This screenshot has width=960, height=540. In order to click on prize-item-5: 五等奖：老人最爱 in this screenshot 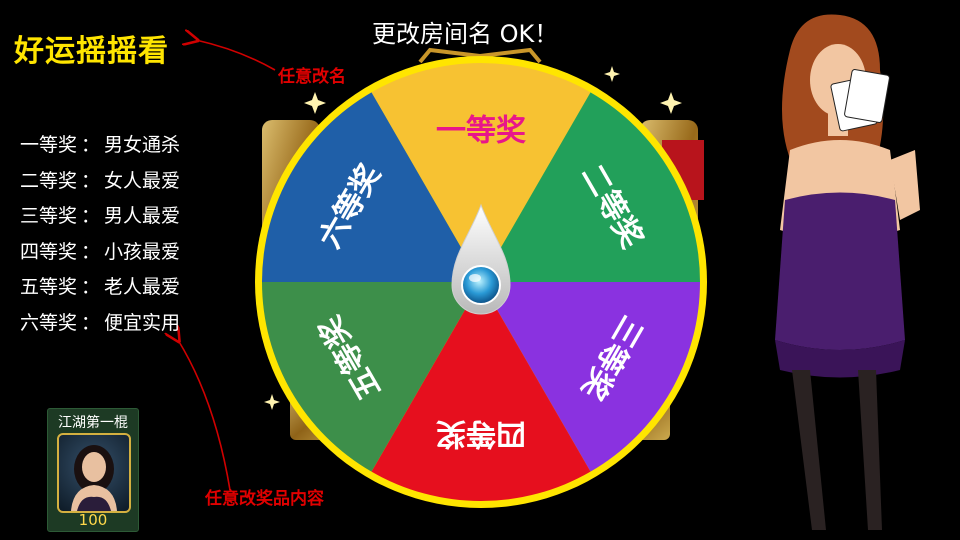, I will do `click(100, 288)`.